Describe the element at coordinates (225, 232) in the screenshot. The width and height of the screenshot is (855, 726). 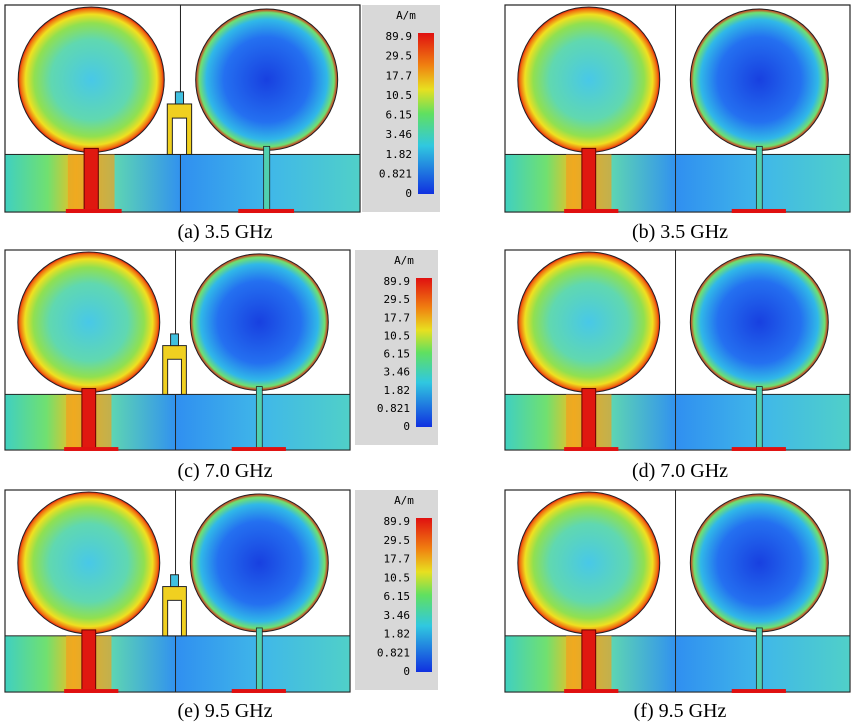
I see `caption: (a) 3.5 GHz` at that location.